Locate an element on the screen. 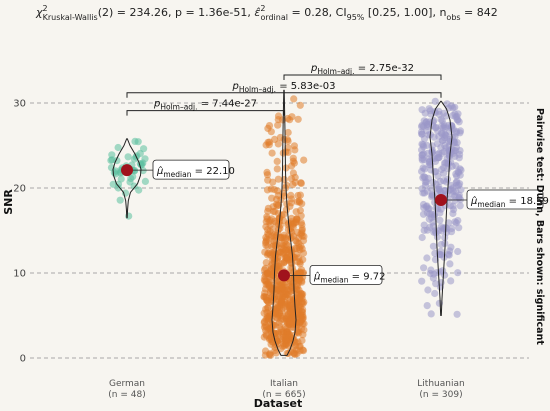 The width and height of the screenshot is (550, 411). x-tick-label: Lithuanian is located at coordinates (440, 384).